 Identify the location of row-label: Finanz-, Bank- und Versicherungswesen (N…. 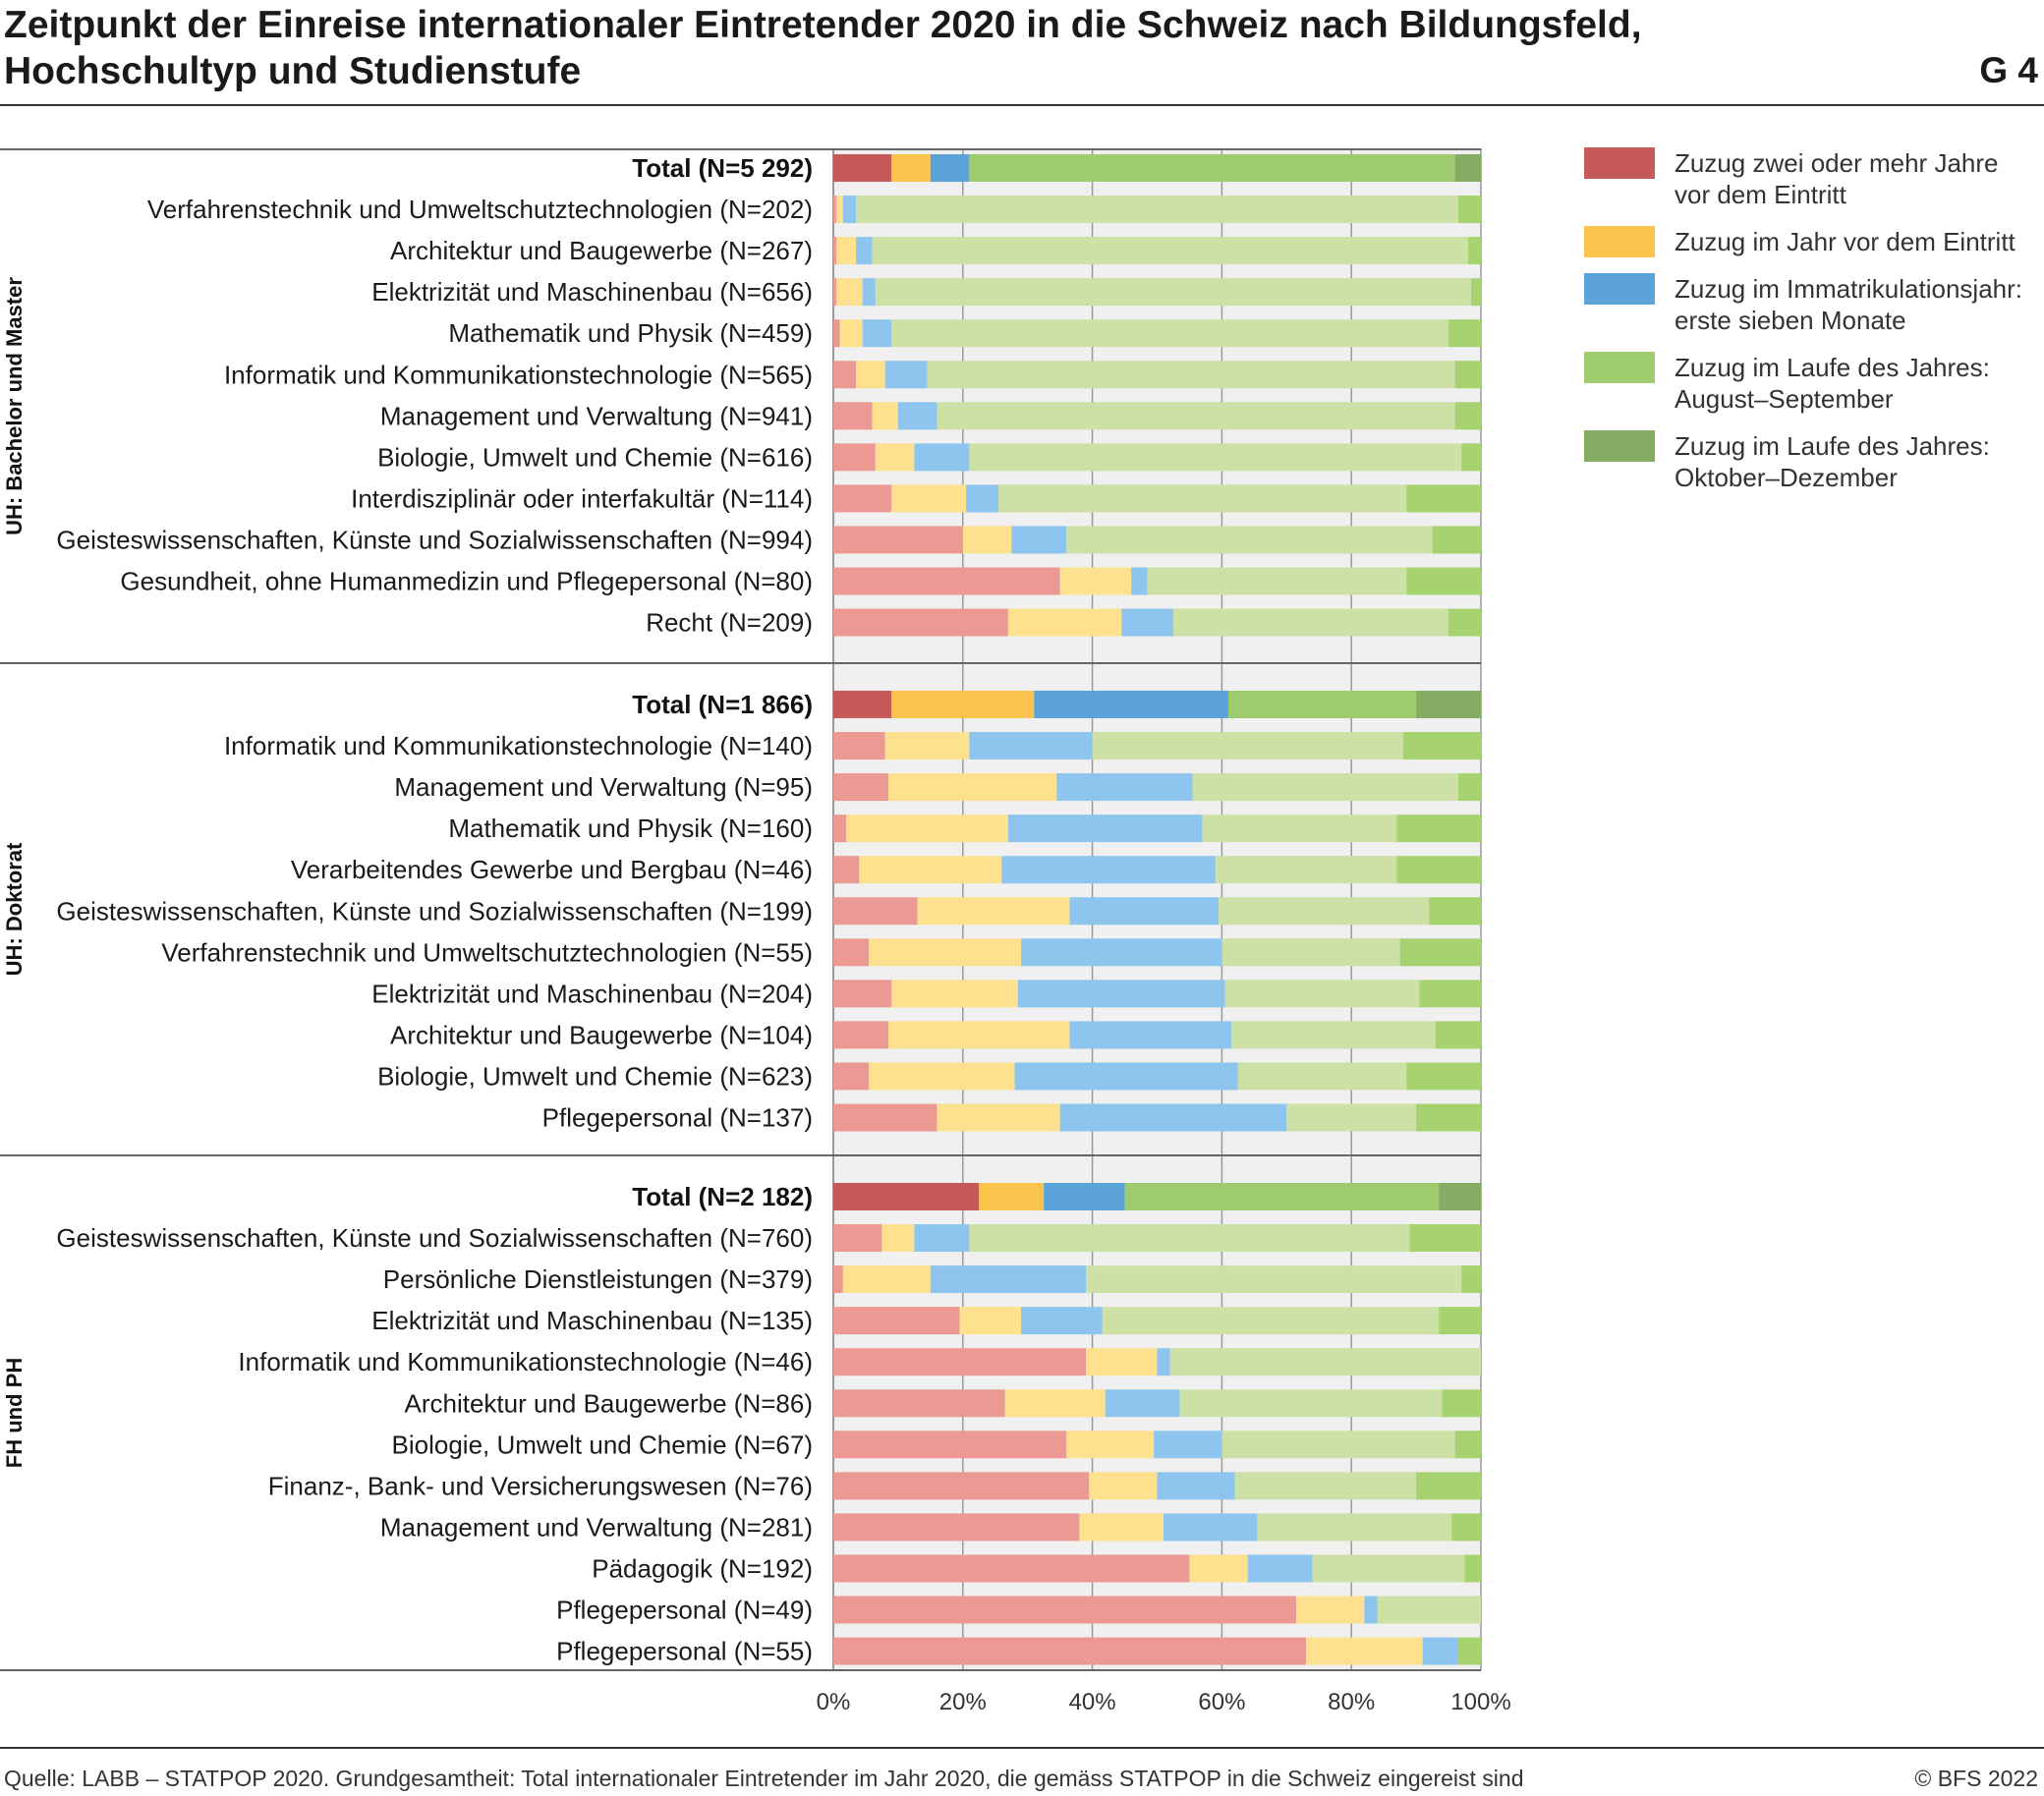
(540, 1485).